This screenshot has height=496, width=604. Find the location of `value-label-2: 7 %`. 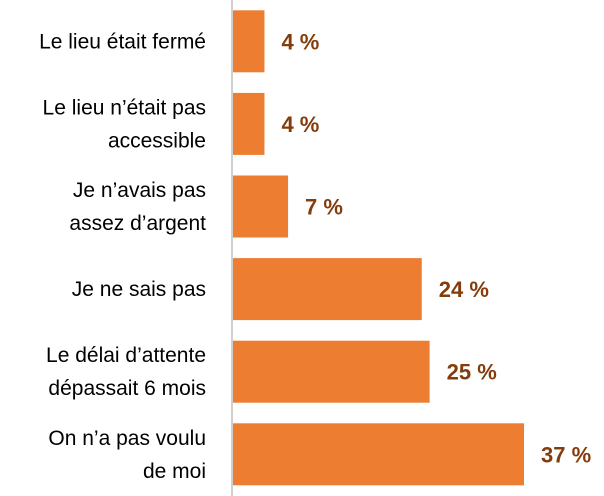

value-label-2: 7 % is located at coordinates (324, 207).